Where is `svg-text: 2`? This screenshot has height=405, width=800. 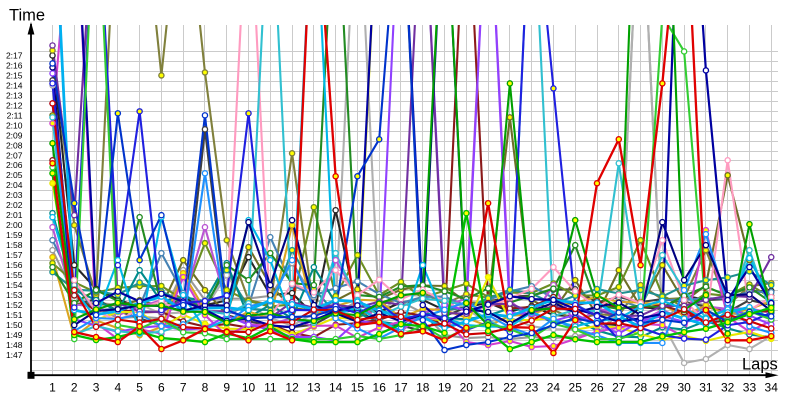
svg-text: 2 is located at coordinates (74, 388).